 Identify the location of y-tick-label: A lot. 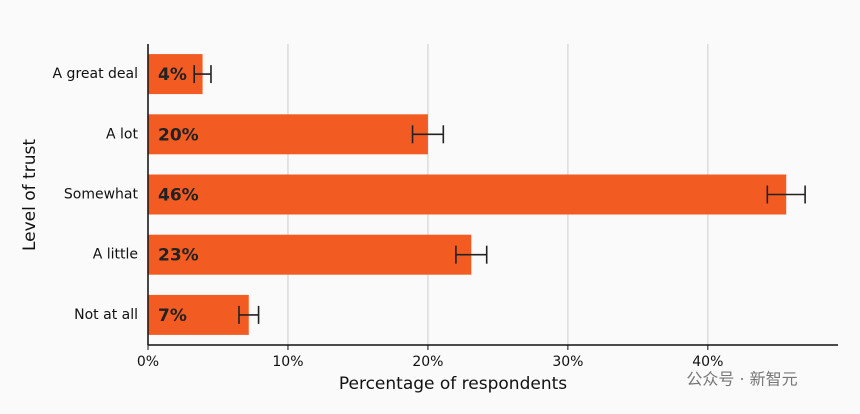
(122, 134).